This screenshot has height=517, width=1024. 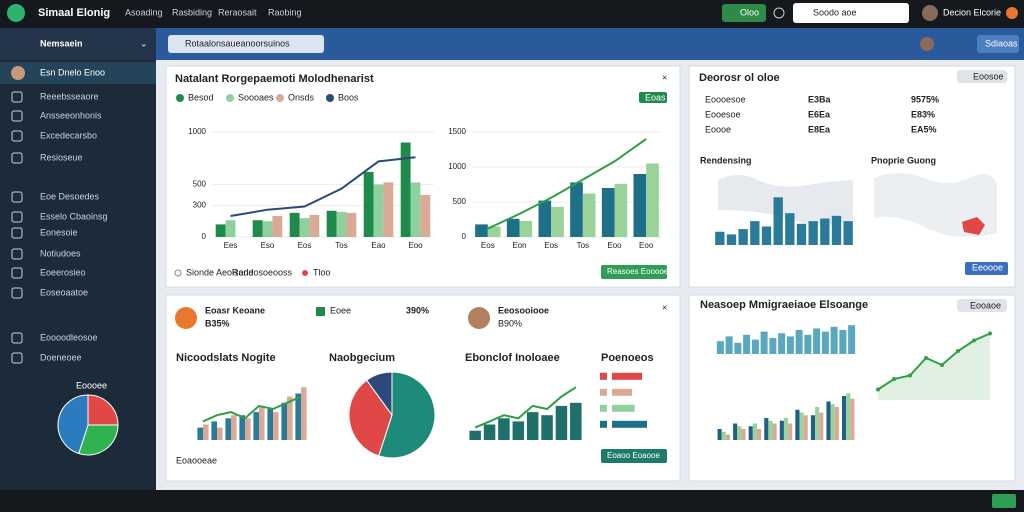 What do you see at coordinates (927, 44) in the screenshot?
I see `toolbar-avatar` at bounding box center [927, 44].